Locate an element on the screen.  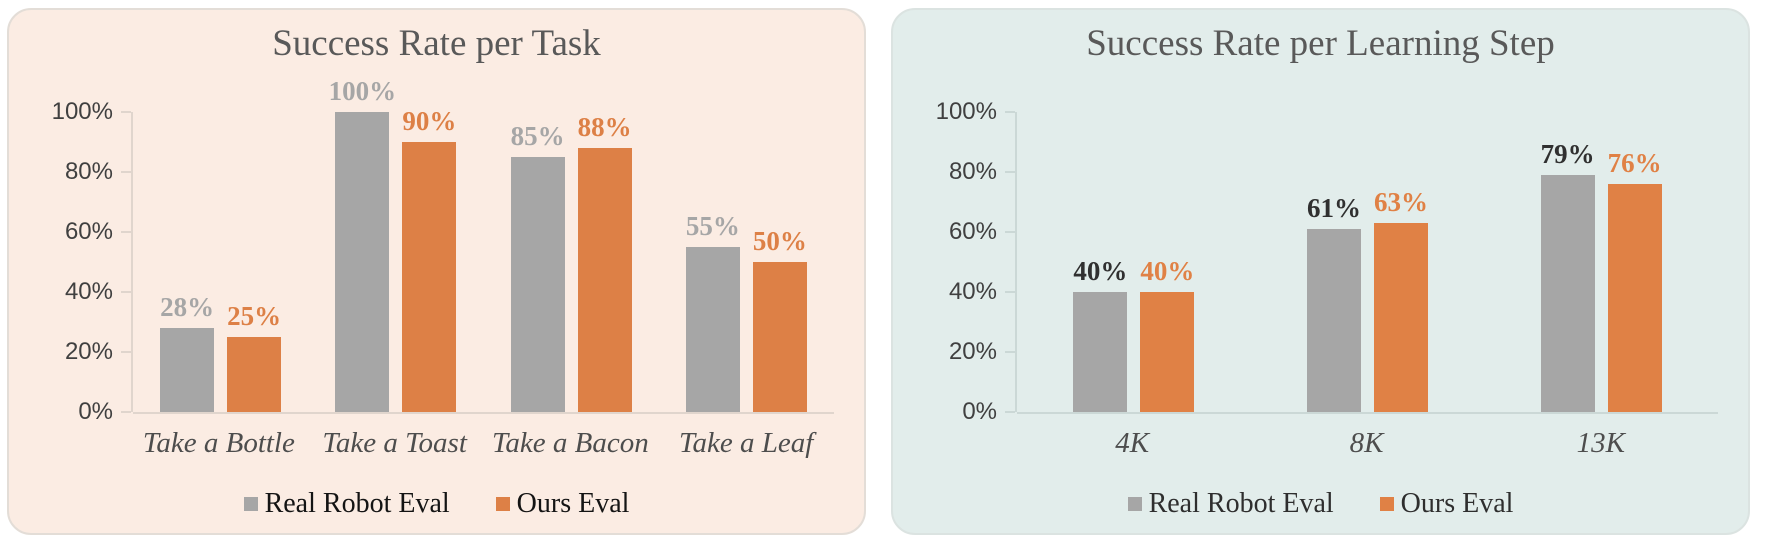
bar-group: 40% 40% is located at coordinates (1134, 262).